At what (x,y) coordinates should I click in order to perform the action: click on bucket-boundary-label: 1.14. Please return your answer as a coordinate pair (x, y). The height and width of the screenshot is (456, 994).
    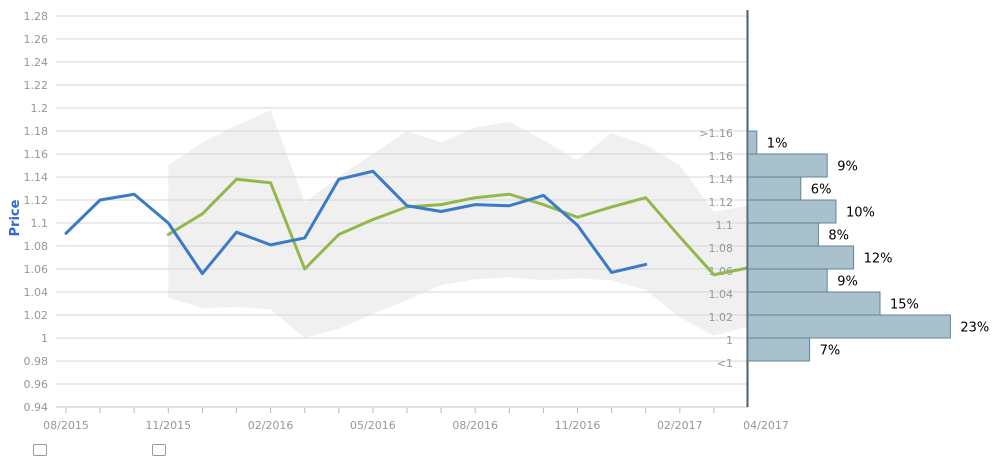
    Looking at the image, I should click on (721, 179).